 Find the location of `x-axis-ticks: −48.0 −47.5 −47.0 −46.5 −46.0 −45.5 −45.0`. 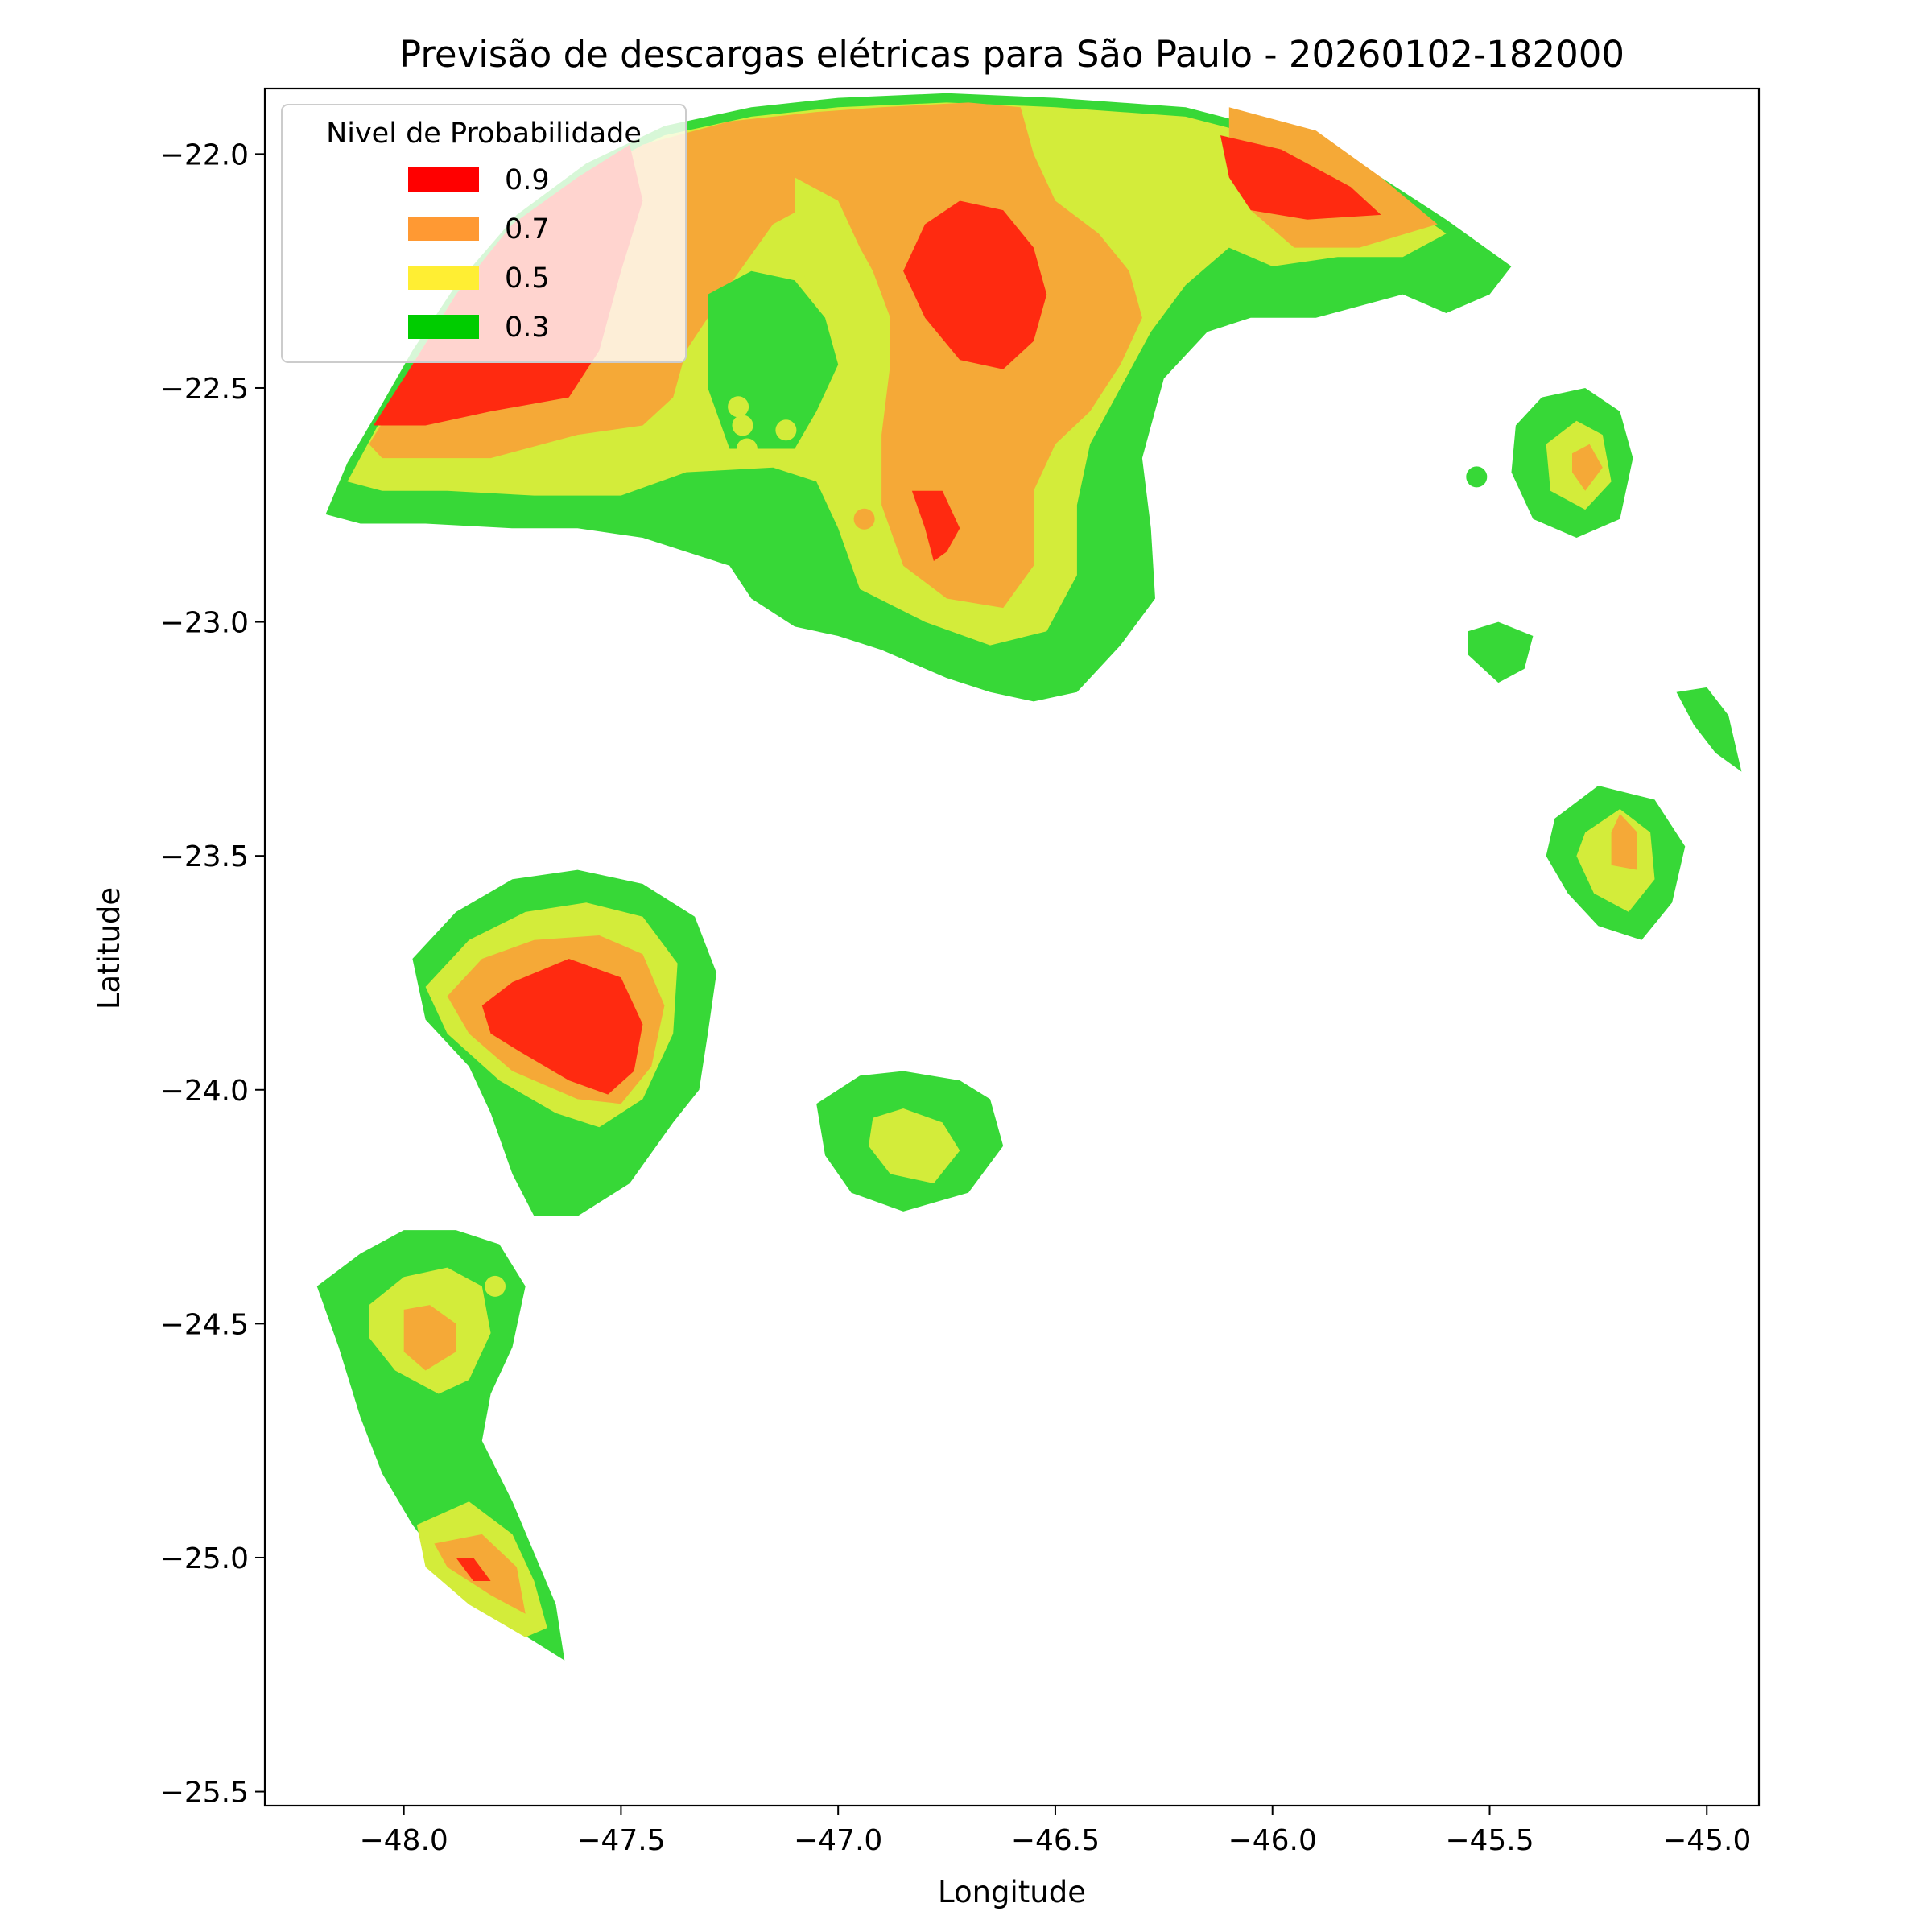

x-axis-ticks: −48.0 −47.5 −47.0 −46.5 −46.0 −45.5 −45.0 is located at coordinates (1055, 1831).